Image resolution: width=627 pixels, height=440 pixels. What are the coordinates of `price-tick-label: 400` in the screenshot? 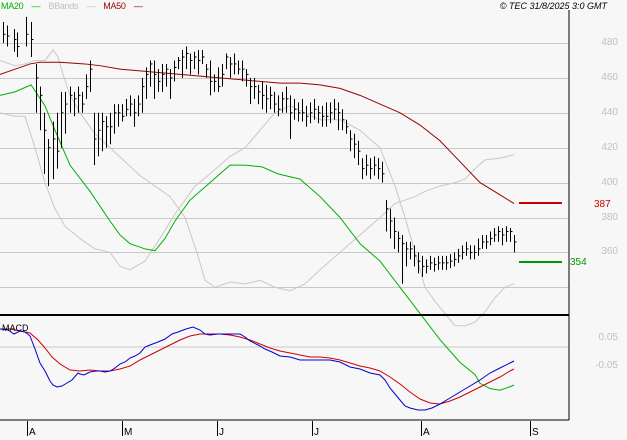 It's located at (609, 182).